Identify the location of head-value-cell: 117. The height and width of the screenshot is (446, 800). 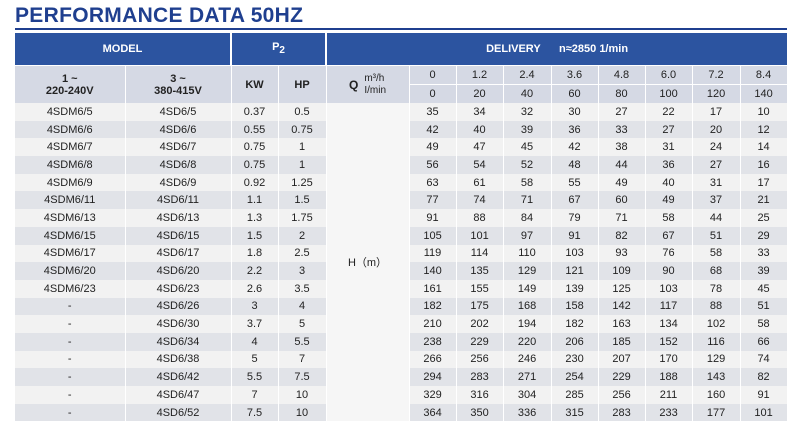
(669, 306).